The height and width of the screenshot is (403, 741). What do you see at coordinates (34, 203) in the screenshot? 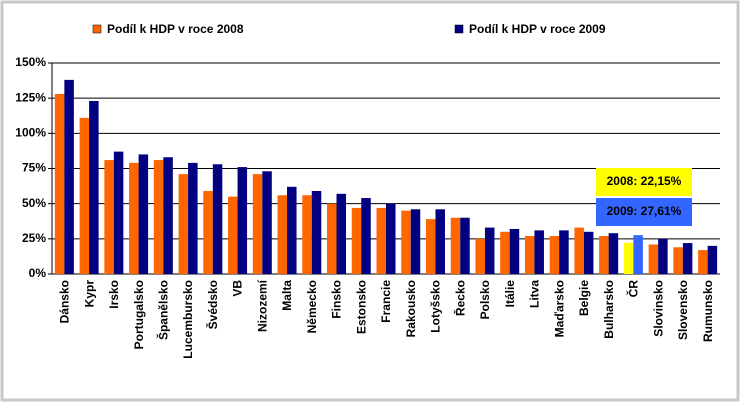
I see `y-tick-label: 50%` at bounding box center [34, 203].